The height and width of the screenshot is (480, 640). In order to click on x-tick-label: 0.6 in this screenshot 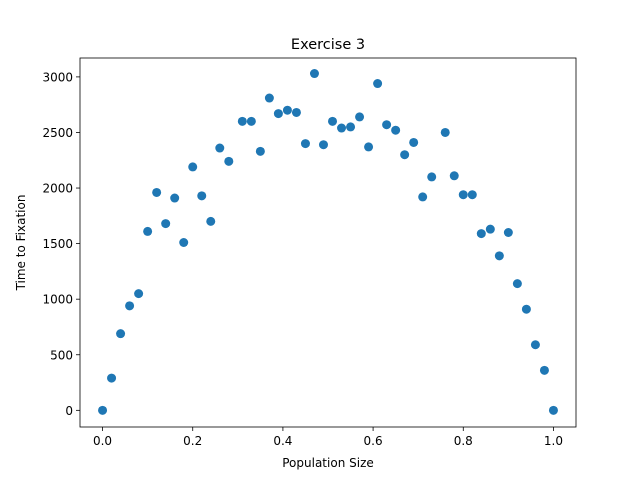, I will do `click(373, 441)`.